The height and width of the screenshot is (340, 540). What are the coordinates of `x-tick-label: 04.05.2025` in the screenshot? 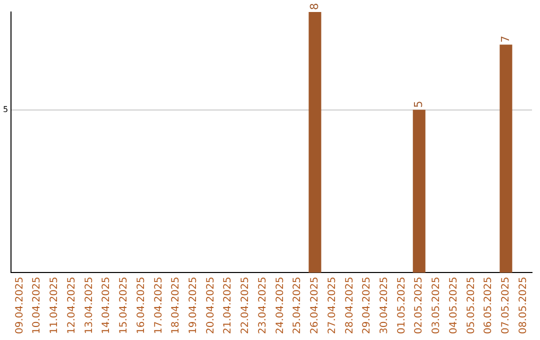 It's located at (454, 305).